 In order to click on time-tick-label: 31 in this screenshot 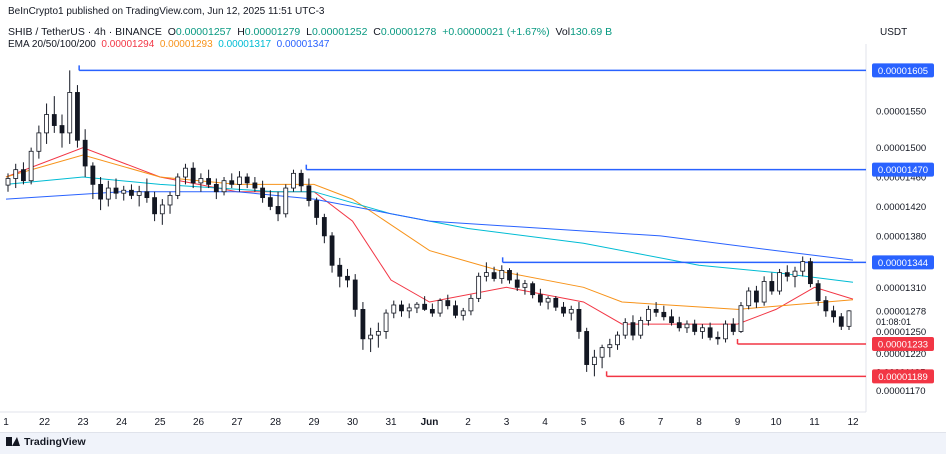, I will do `click(391, 422)`.